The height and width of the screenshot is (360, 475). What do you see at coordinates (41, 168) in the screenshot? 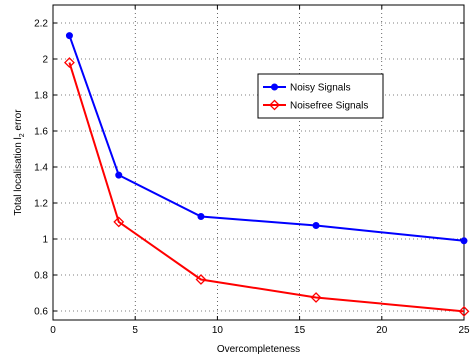
I see `y-tick-label: 1.4` at bounding box center [41, 168].